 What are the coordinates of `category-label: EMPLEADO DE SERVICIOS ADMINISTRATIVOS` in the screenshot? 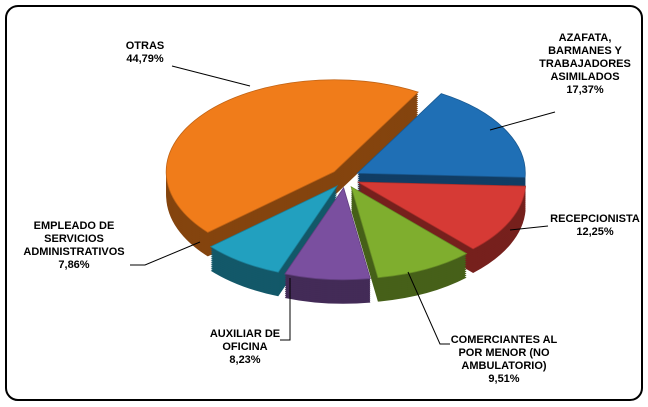 It's located at (74, 239).